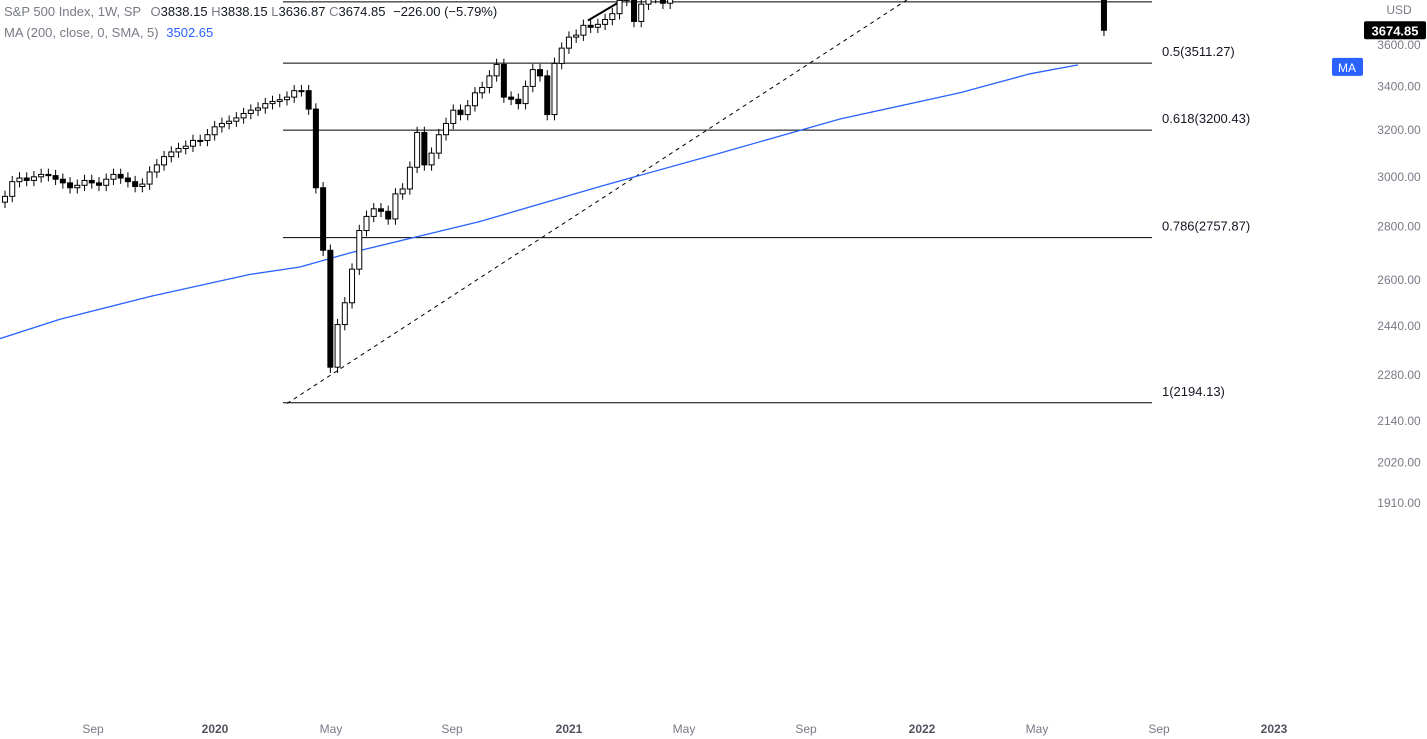 The height and width of the screenshot is (739, 1427). I want to click on high-value: 3838.15, so click(244, 11).